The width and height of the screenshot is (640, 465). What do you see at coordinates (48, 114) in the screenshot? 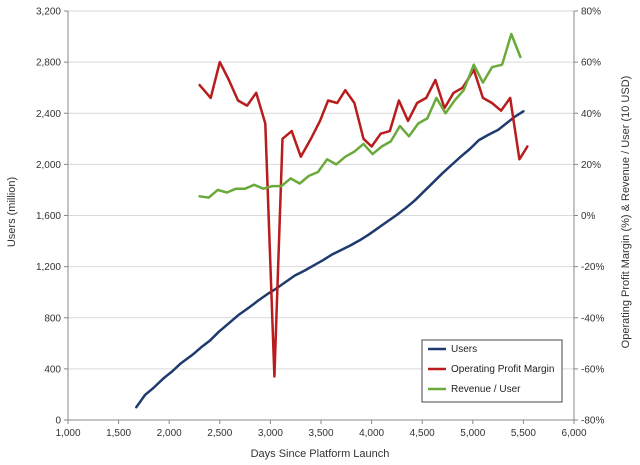
I see `y-left-tick-label: 2,400` at bounding box center [48, 114].